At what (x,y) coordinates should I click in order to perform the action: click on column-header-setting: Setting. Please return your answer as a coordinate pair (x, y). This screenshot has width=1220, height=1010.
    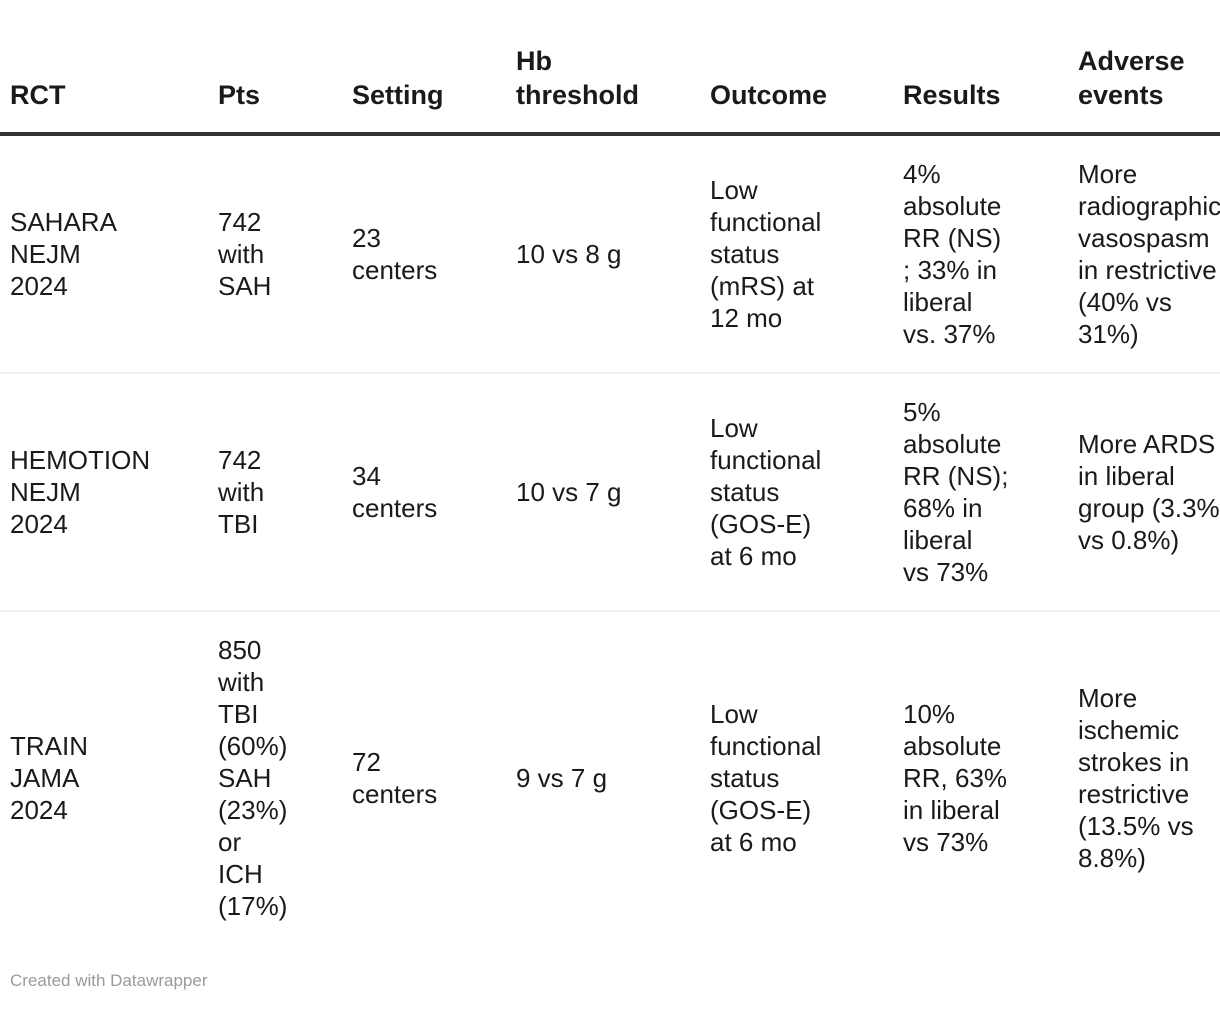
    Looking at the image, I should click on (434, 90).